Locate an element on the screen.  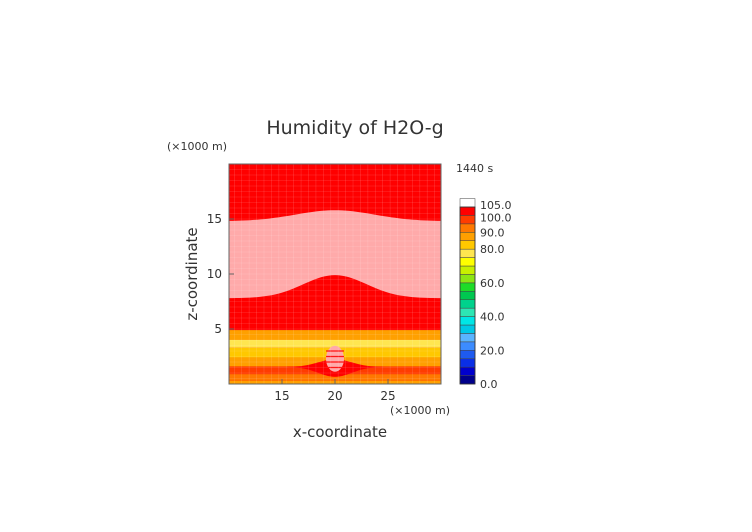
mountain-cloud-core is located at coordinates (335, 358).